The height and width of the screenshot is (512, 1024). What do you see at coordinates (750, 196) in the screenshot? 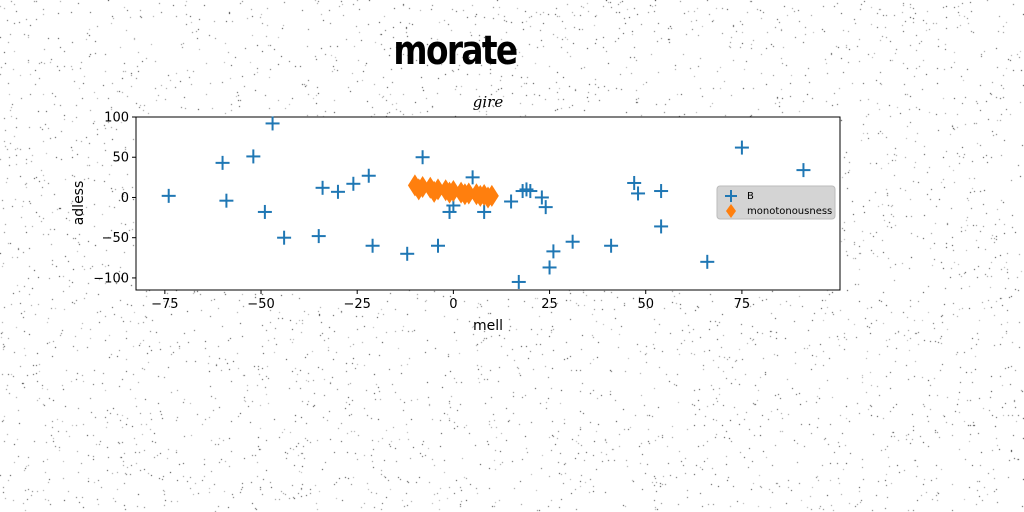
I see `legend-label-b: B` at bounding box center [750, 196].